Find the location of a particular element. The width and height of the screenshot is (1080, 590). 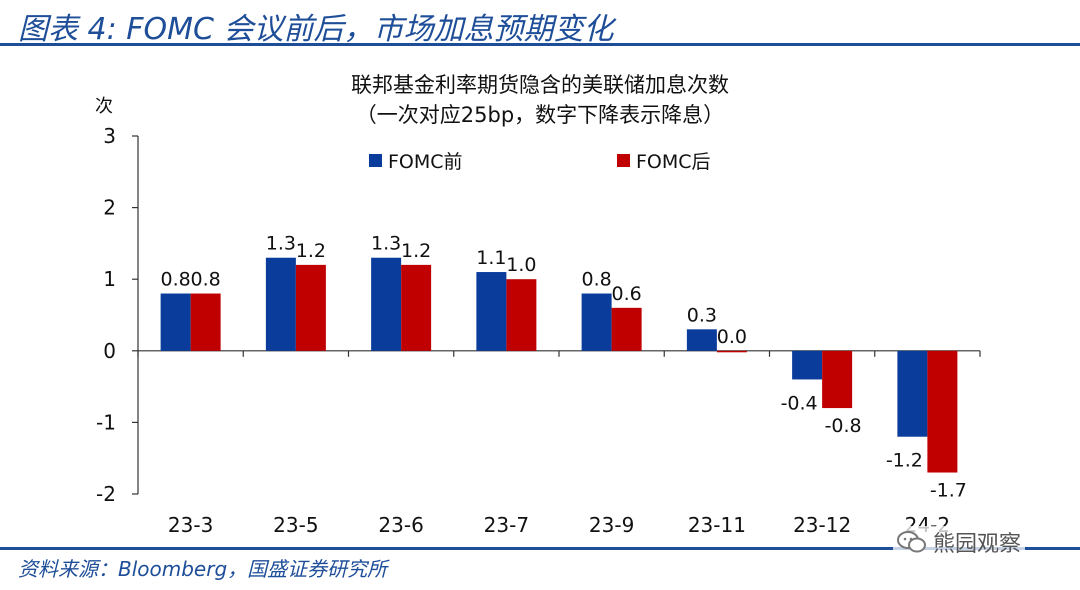

chart-title: 联邦基金利率期货隐含的美联储加息次数 is located at coordinates (540, 85).